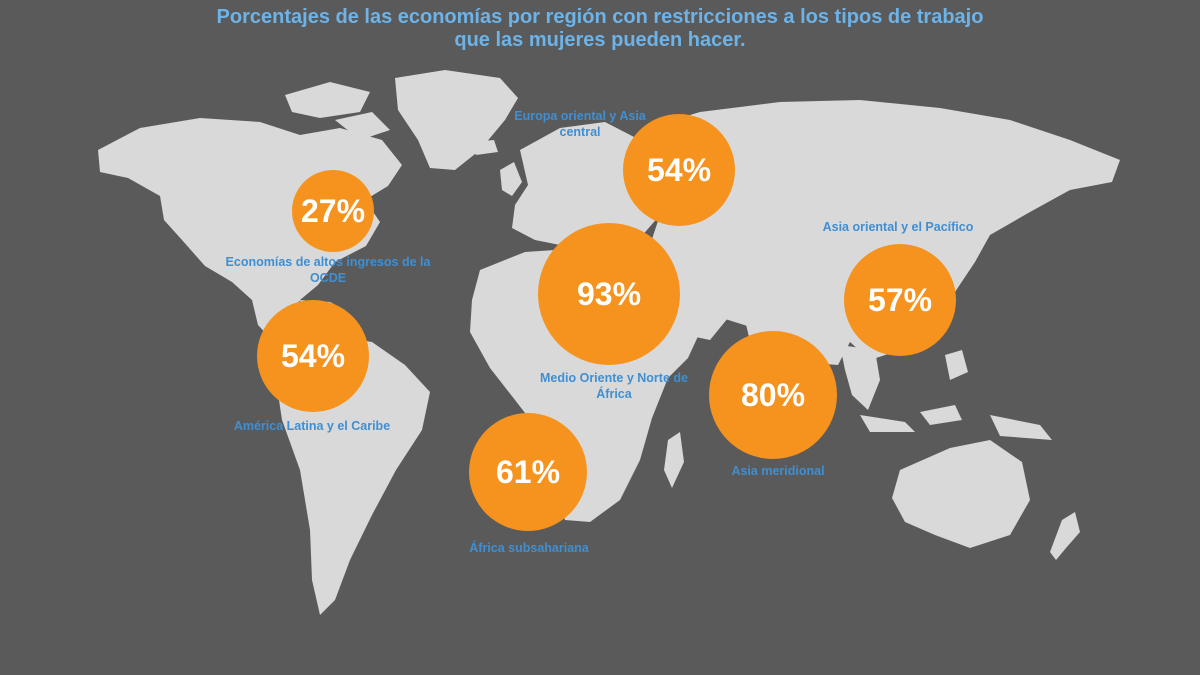  I want to click on british-isles, so click(511, 179).